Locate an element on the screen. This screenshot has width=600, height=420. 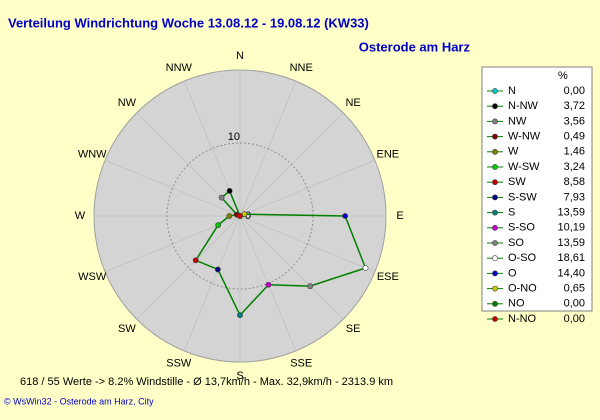
direction-label: SSE is located at coordinates (301, 364).